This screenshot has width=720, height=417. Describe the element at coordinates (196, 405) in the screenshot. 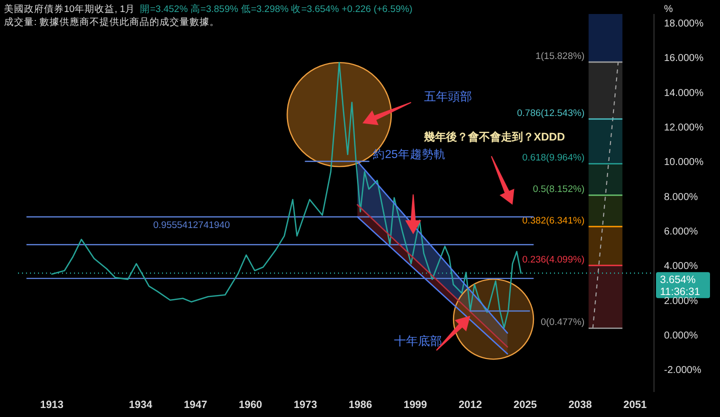

I see `x-tick-label: 1947` at that location.